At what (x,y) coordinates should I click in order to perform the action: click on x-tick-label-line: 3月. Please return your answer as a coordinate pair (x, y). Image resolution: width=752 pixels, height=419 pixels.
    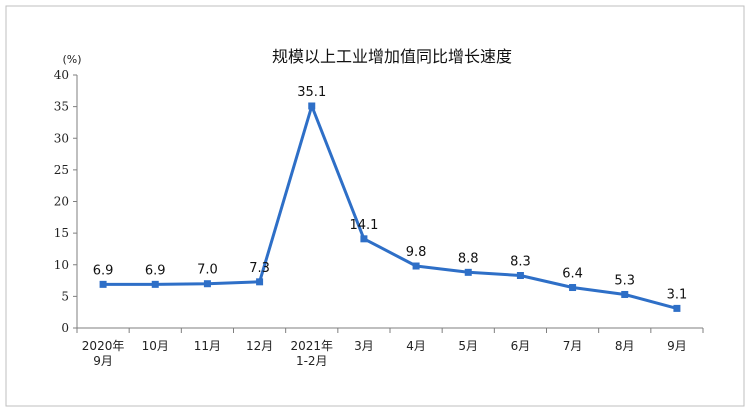
    Looking at the image, I should click on (364, 346).